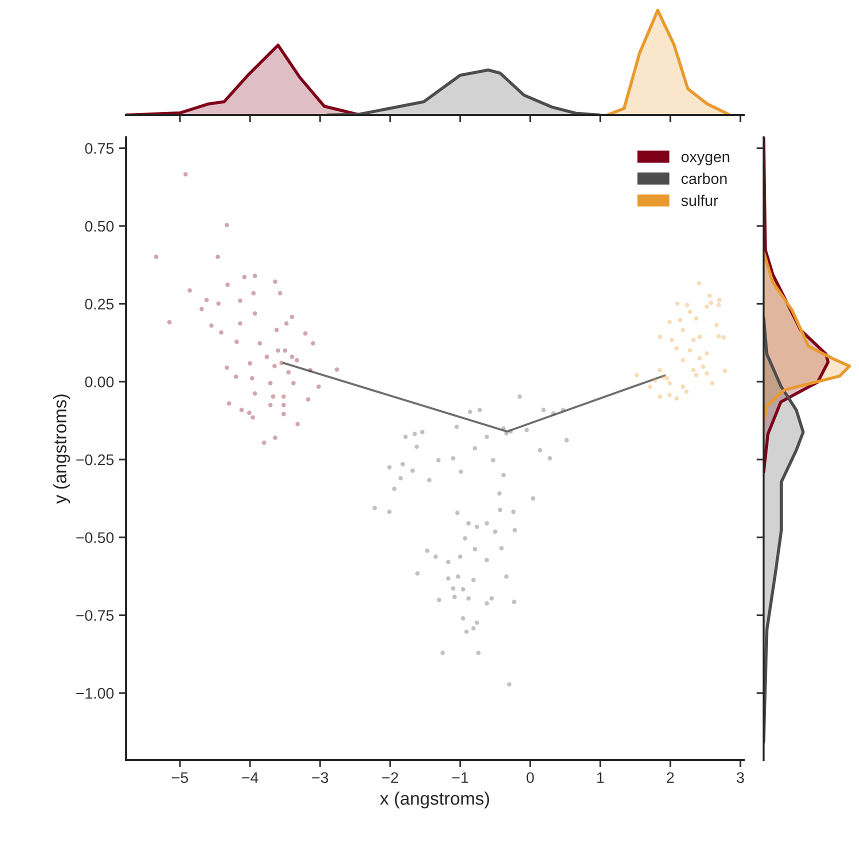 The image size is (859, 842). What do you see at coordinates (95, 693) in the screenshot?
I see `y-tick-label: −1.00` at bounding box center [95, 693].